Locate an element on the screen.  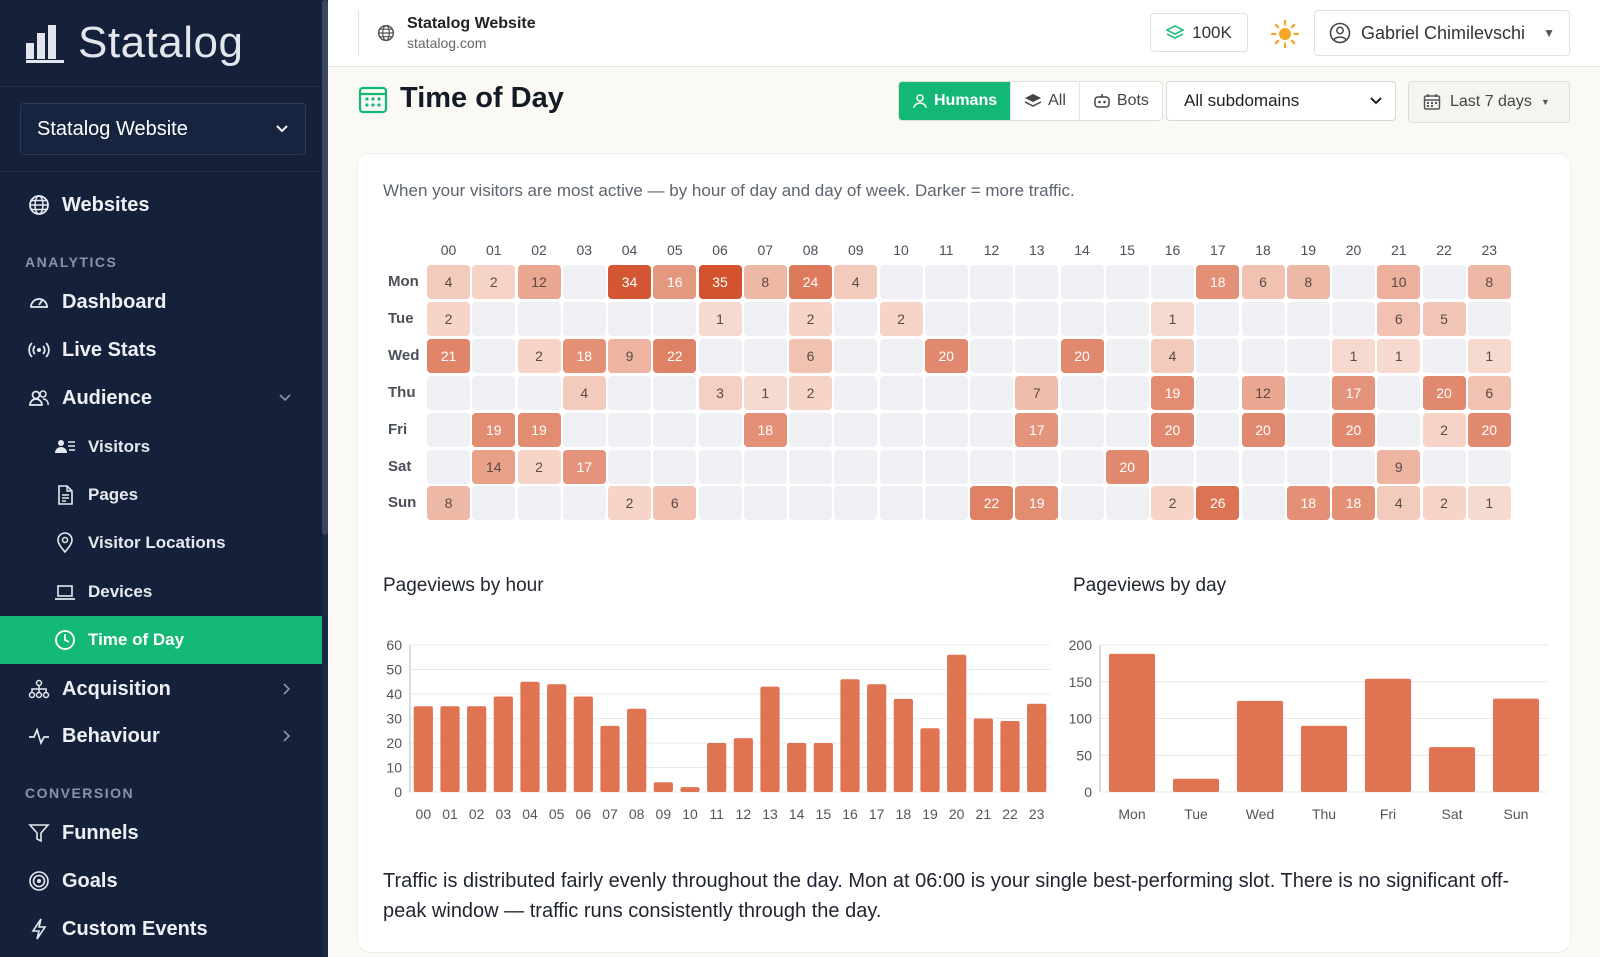
nav-live-stats: Live Stats is located at coordinates (161, 350).